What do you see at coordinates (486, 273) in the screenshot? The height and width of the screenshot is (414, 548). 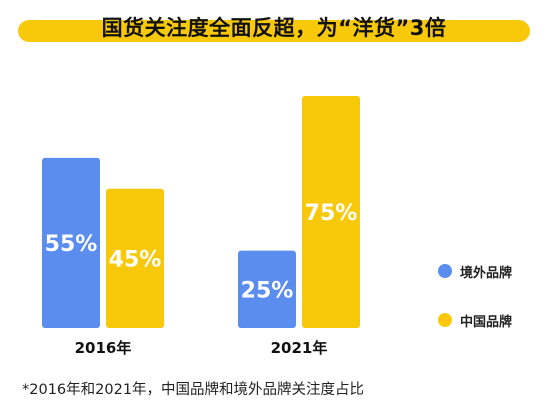 I see `legend-label-foreign: 境外品牌` at bounding box center [486, 273].